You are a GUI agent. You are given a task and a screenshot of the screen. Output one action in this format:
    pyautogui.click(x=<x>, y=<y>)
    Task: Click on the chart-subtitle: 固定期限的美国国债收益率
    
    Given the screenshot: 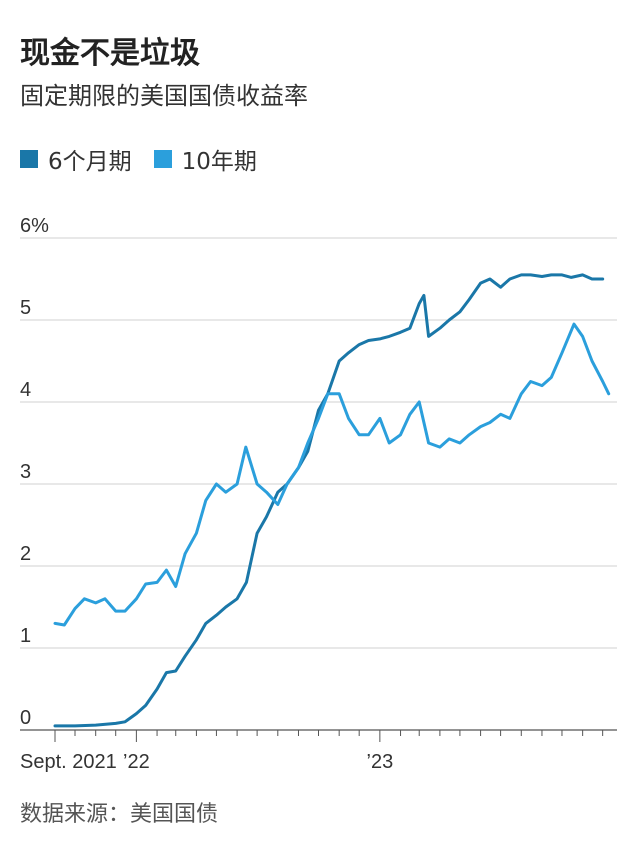 What is the action you would take?
    pyautogui.click(x=164, y=96)
    